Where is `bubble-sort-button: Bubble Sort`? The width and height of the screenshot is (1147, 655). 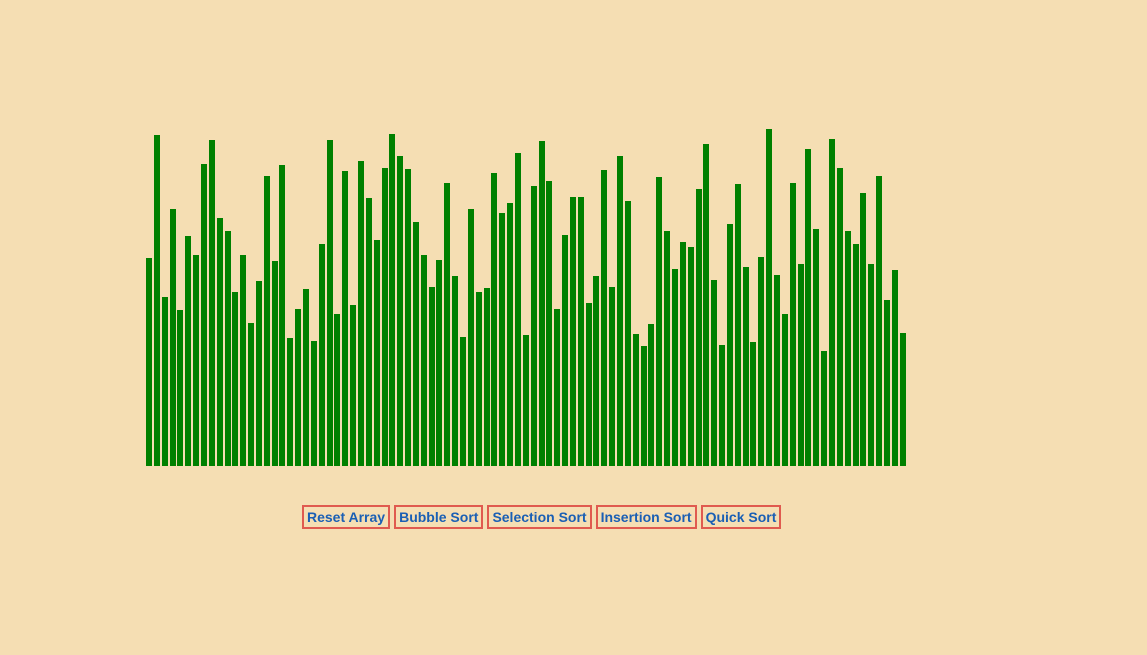 bubble-sort-button: Bubble Sort is located at coordinates (439, 517).